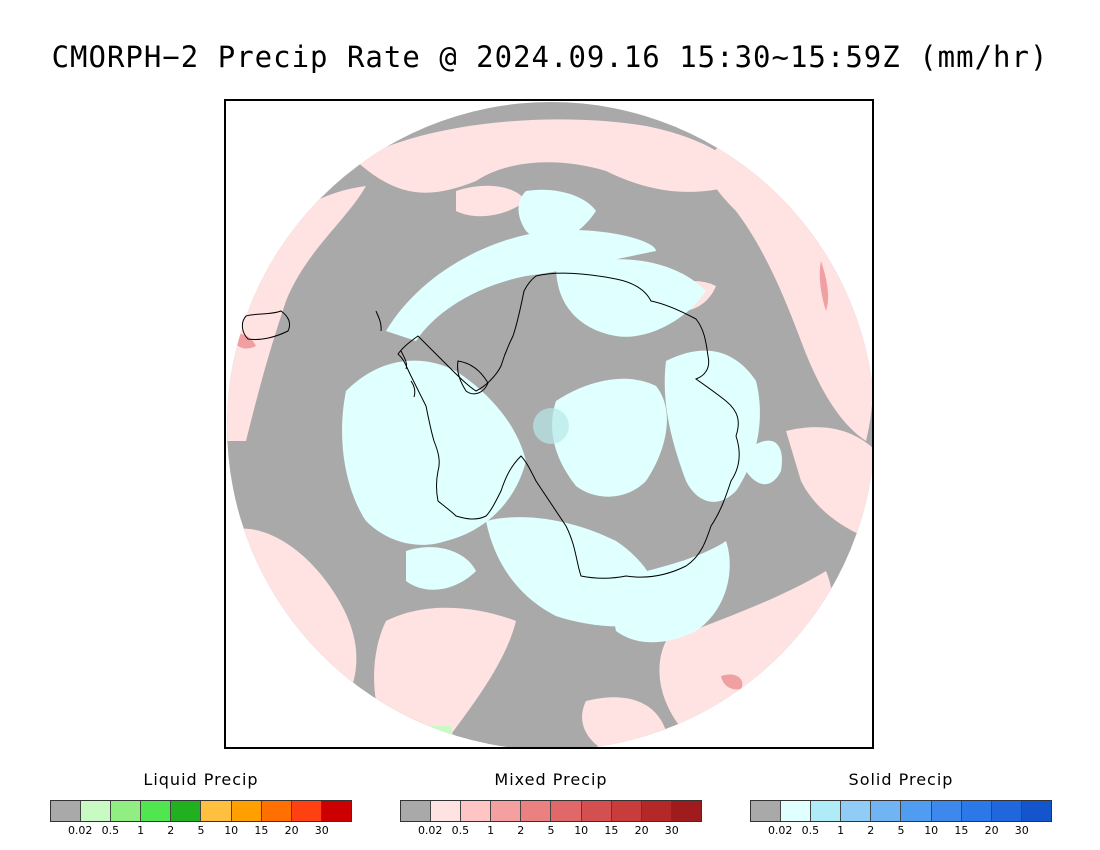  I want to click on south-america-tip, so click(266, 325).